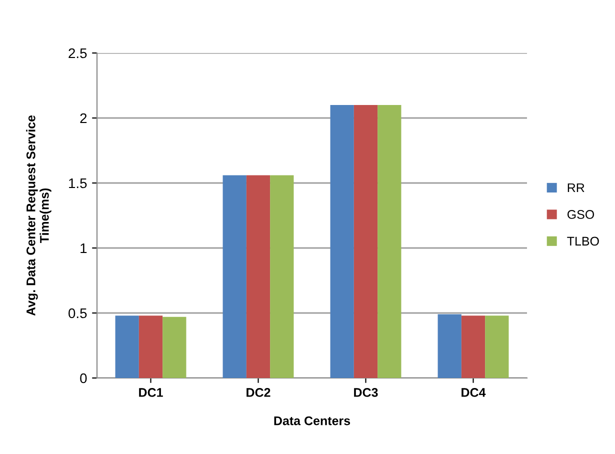 The height and width of the screenshot is (454, 615). What do you see at coordinates (78, 183) in the screenshot?
I see `y-tick-label: 1.5` at bounding box center [78, 183].